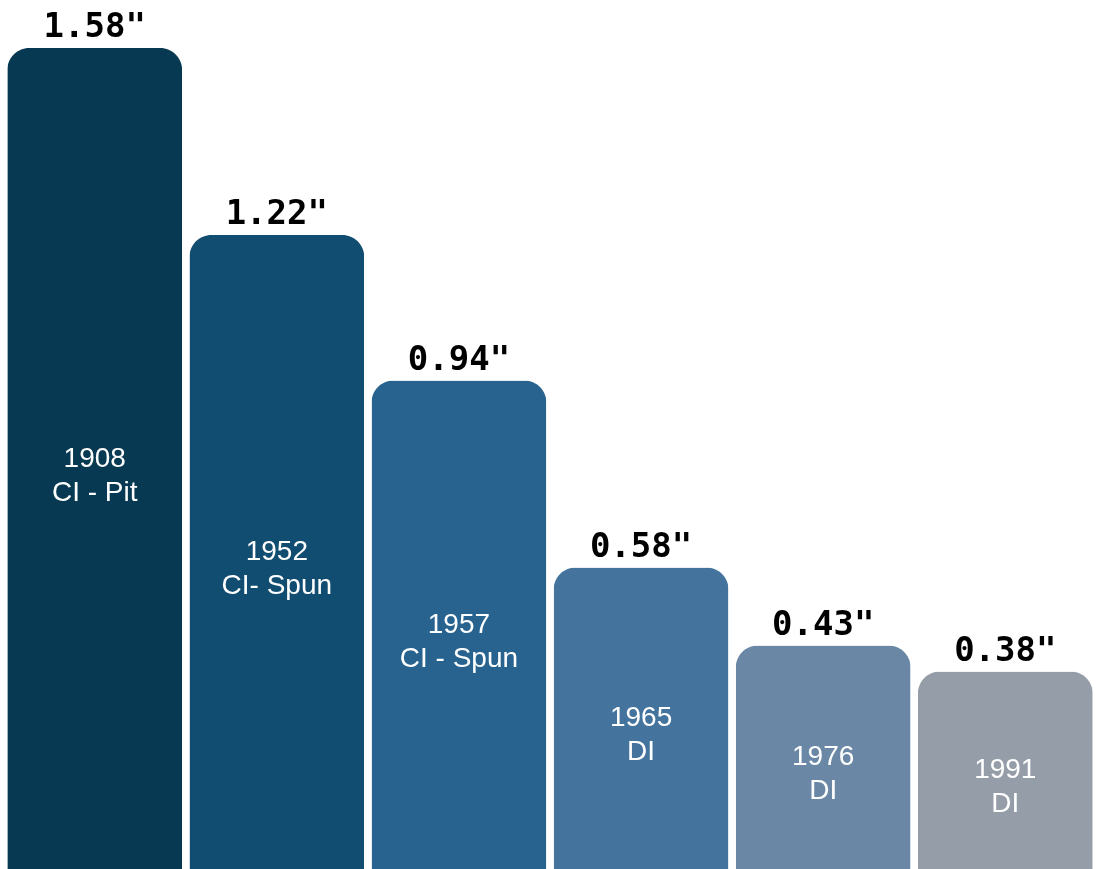 This screenshot has height=869, width=1100. Describe the element at coordinates (823, 773) in the screenshot. I see `x-tick-label: 1976 DI` at that location.